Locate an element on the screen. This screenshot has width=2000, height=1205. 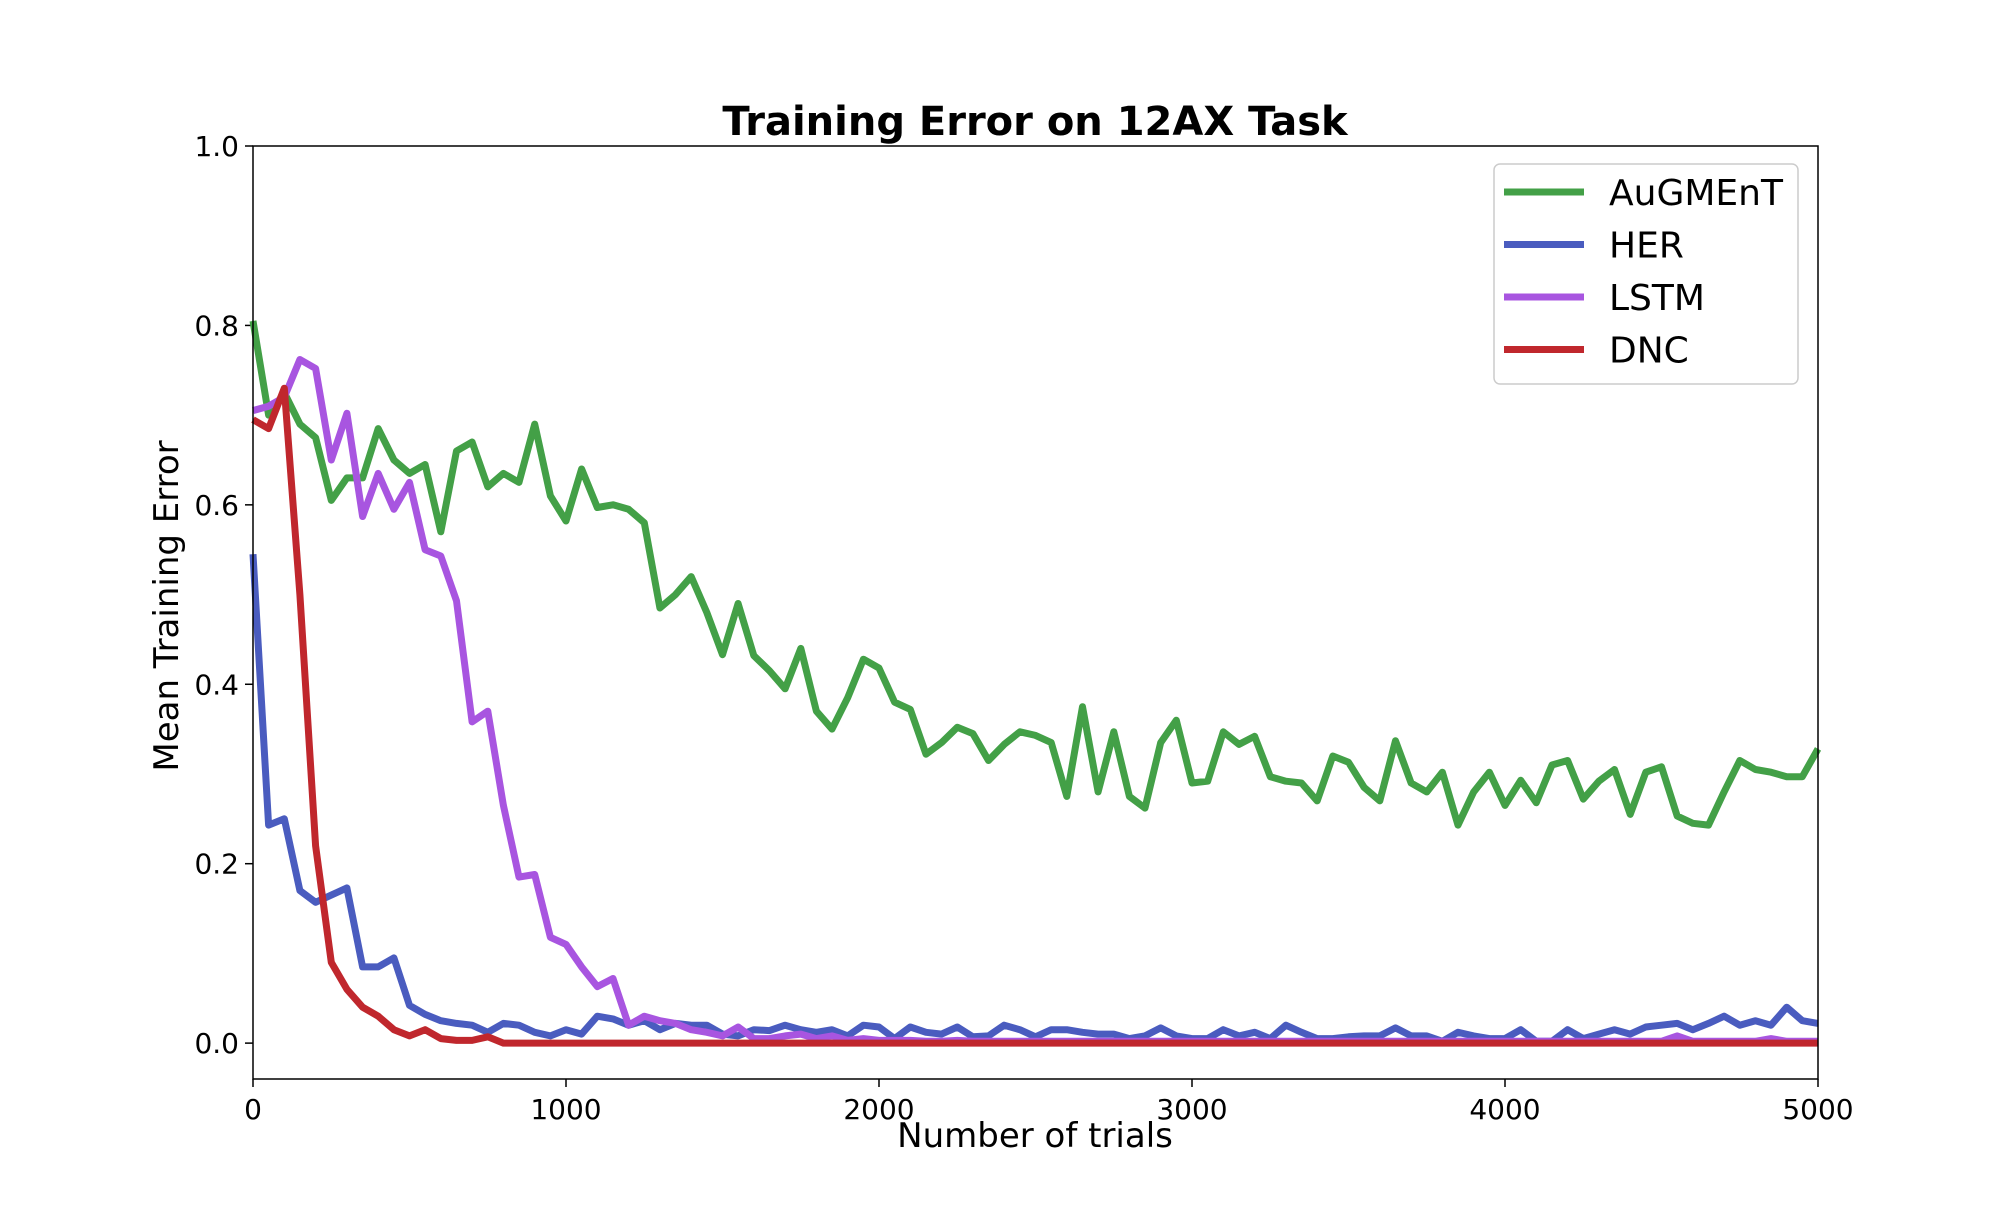
x-axis-label: Number of trials is located at coordinates (1035, 1136).